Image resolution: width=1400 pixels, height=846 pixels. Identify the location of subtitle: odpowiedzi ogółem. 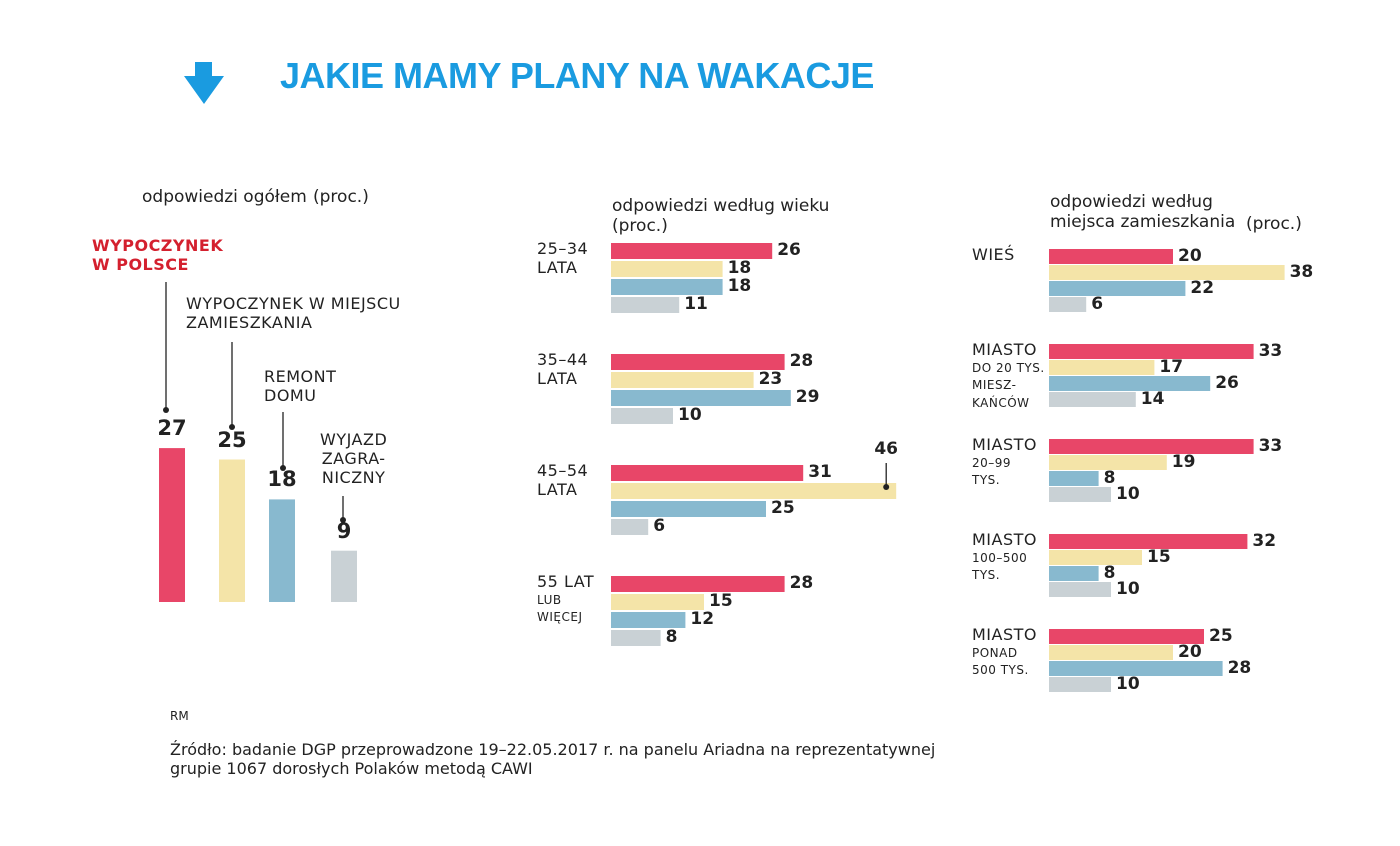
(224, 197).